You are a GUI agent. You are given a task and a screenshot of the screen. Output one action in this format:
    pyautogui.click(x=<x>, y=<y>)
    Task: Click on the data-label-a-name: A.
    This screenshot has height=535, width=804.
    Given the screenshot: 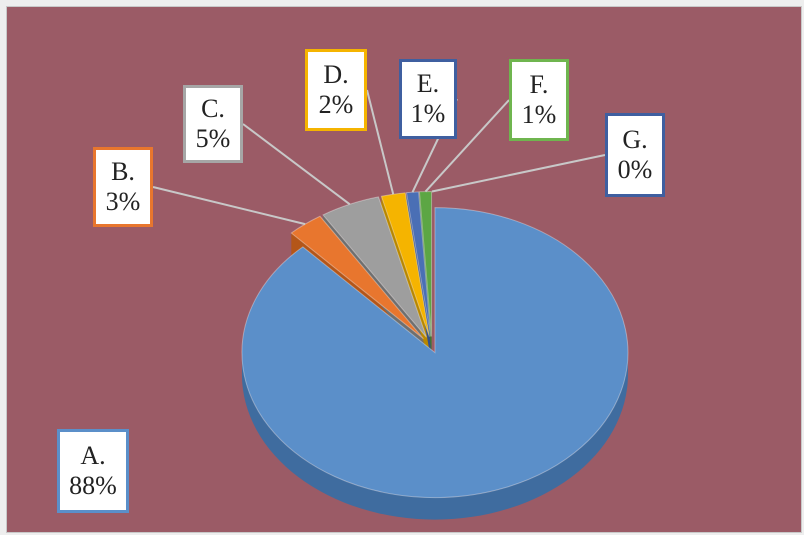 What is the action you would take?
    pyautogui.click(x=93, y=455)
    